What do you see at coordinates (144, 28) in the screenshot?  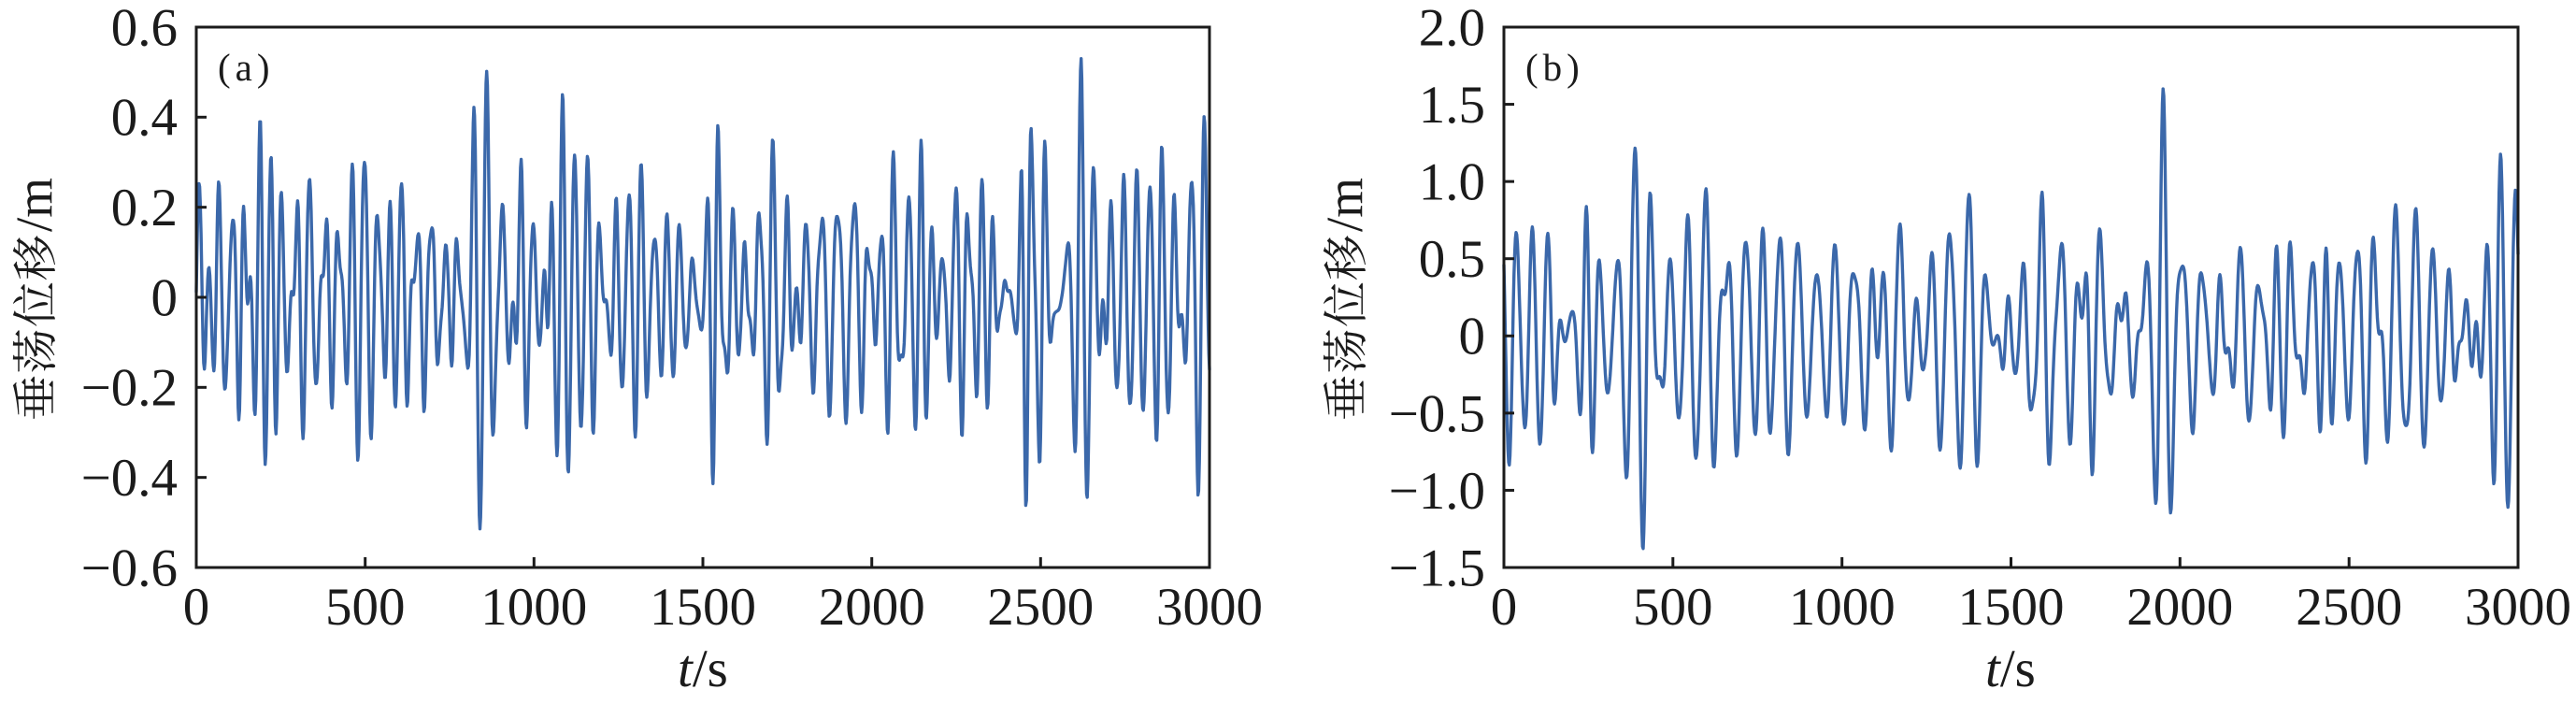 I see `svg-text: 0.6` at bounding box center [144, 28].